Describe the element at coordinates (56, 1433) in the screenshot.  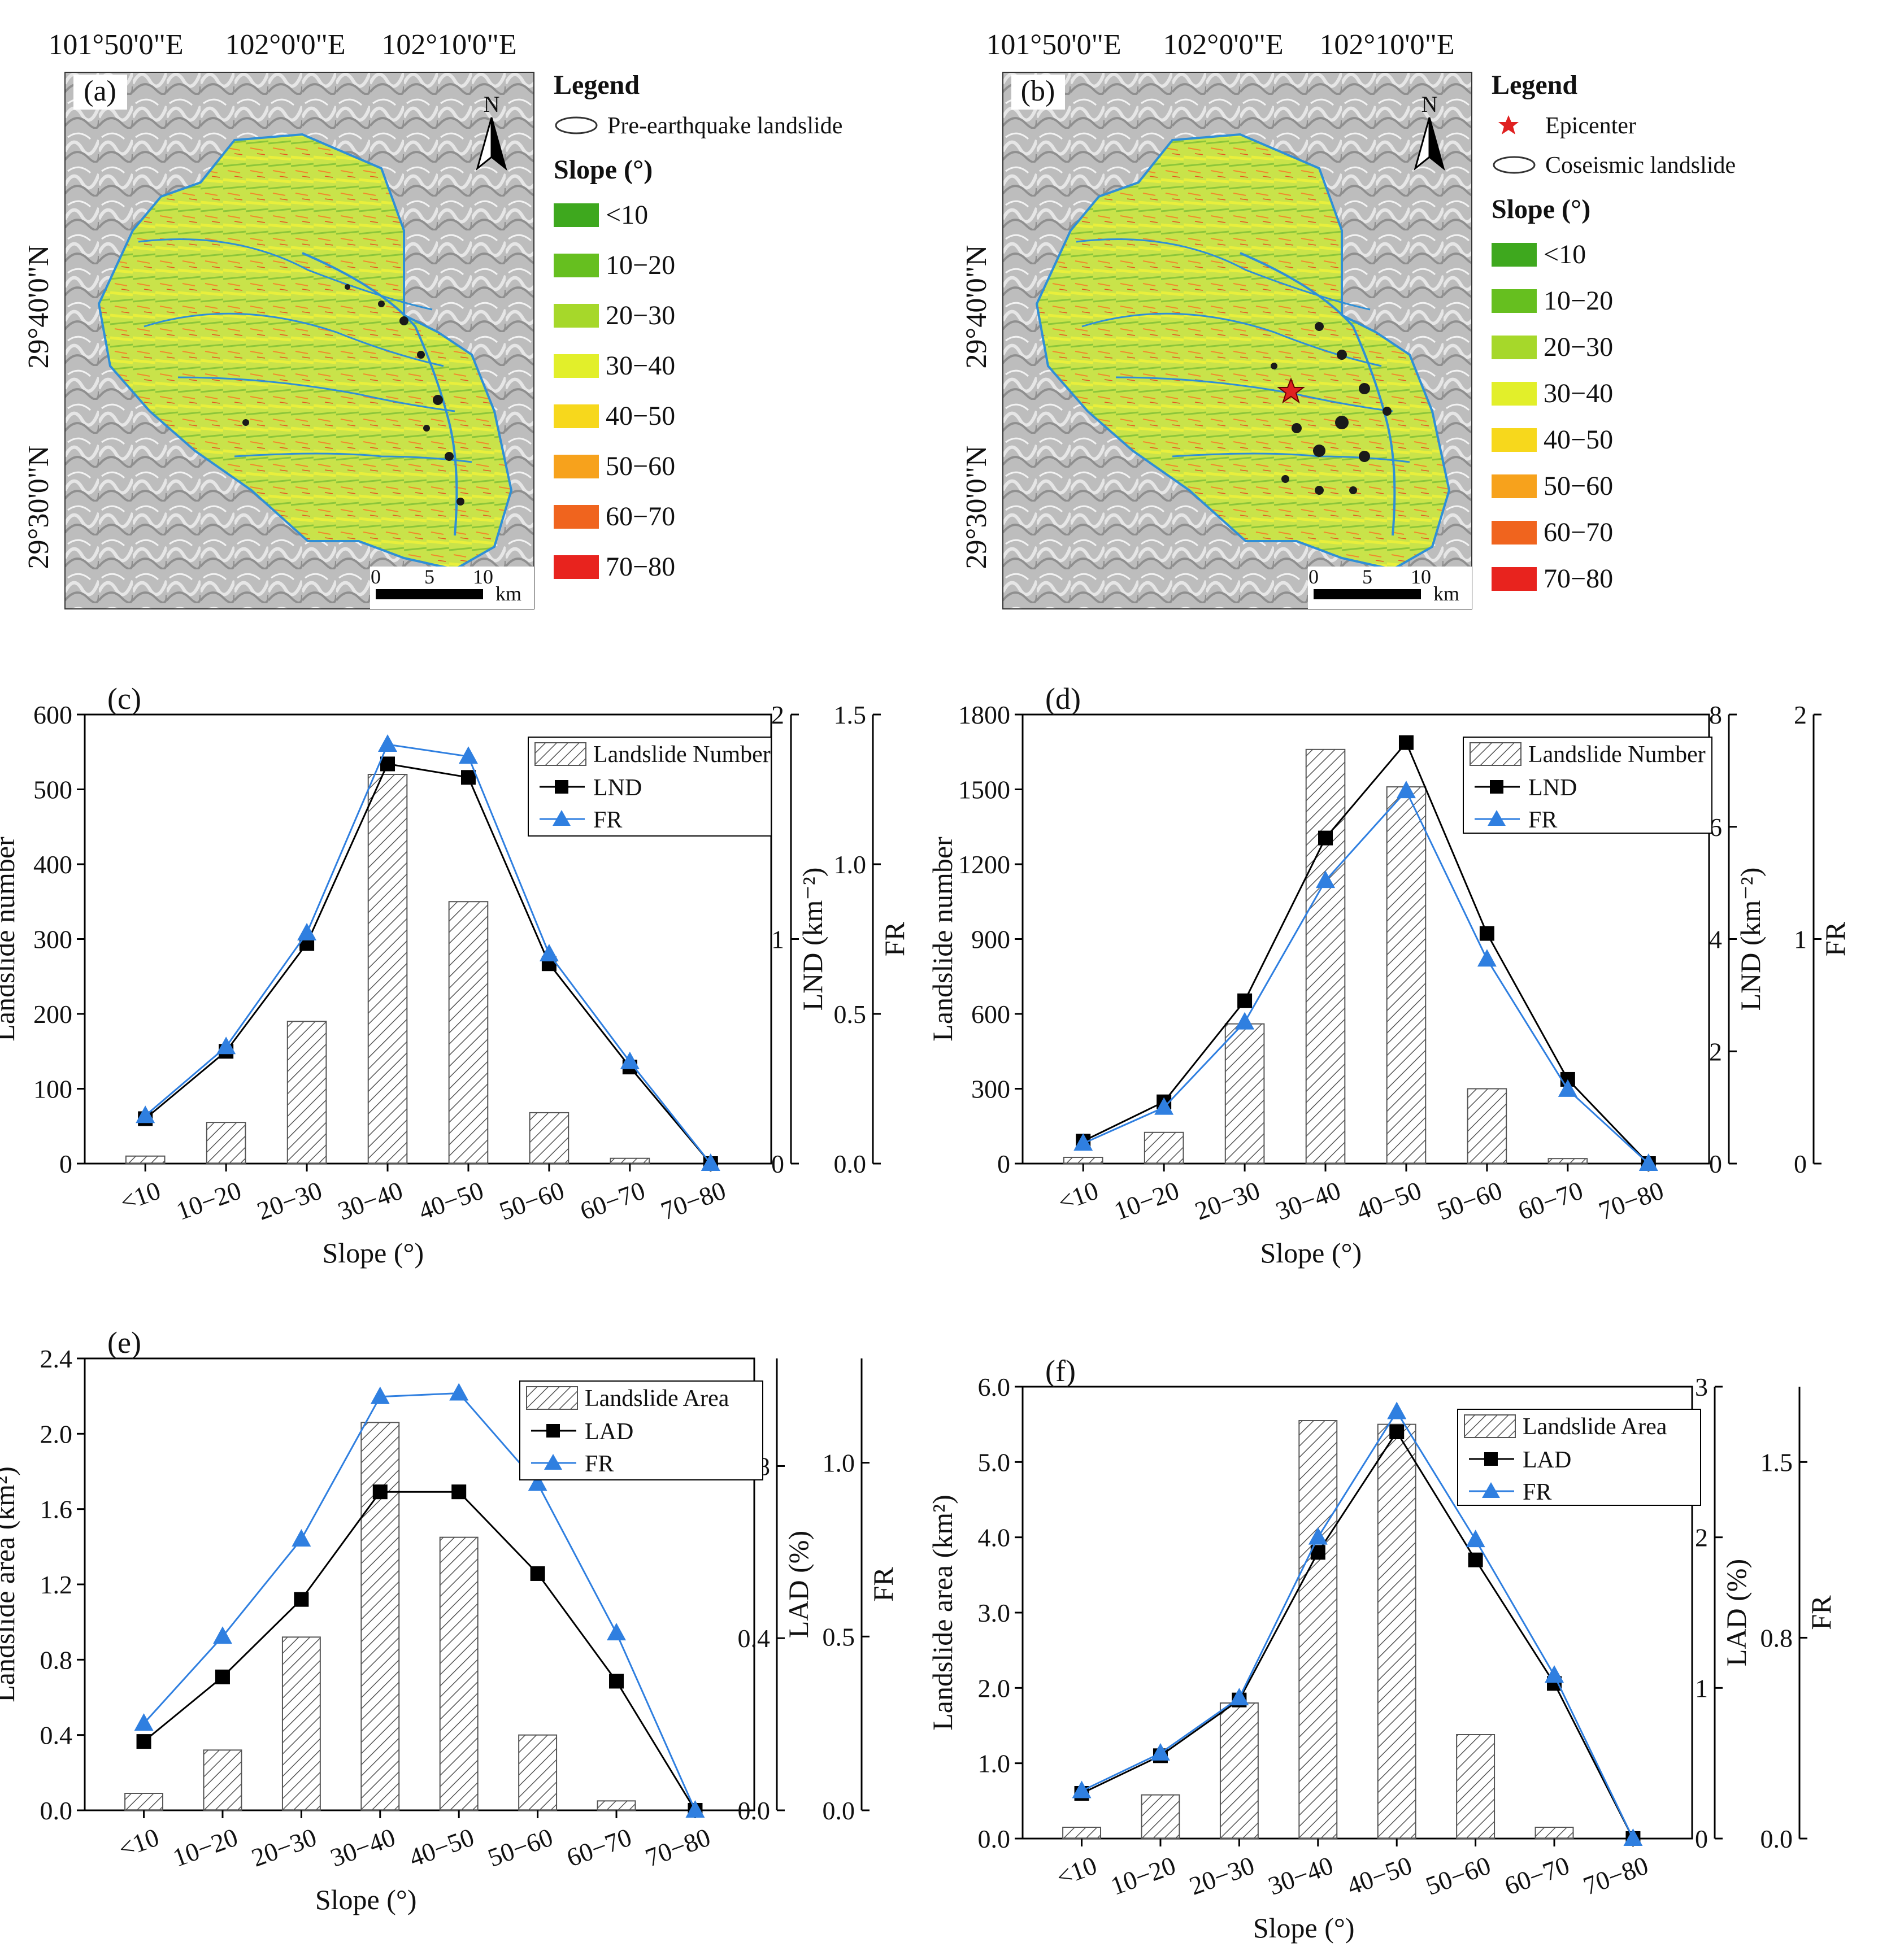
I see `y1-tick-label: 2.0` at that location.